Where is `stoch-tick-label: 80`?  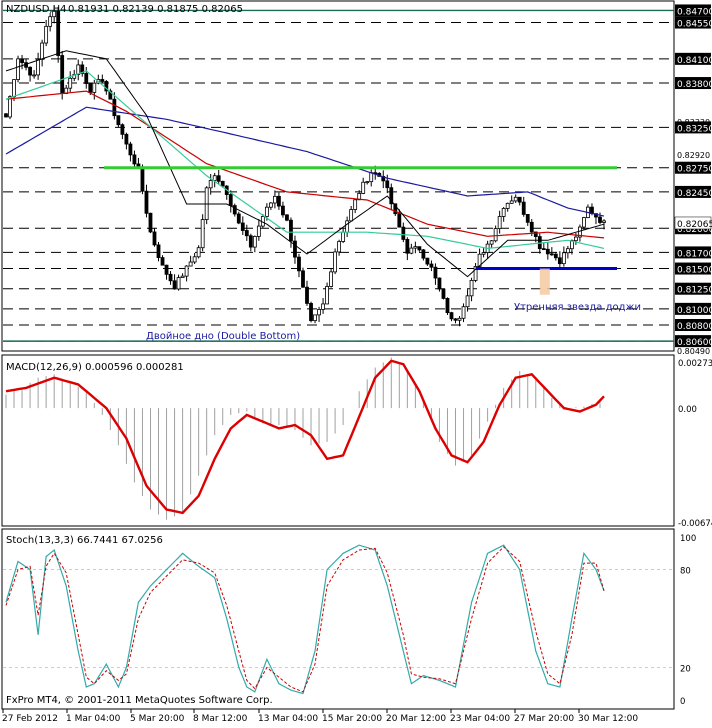
stoch-tick-label: 80 is located at coordinates (685, 572).